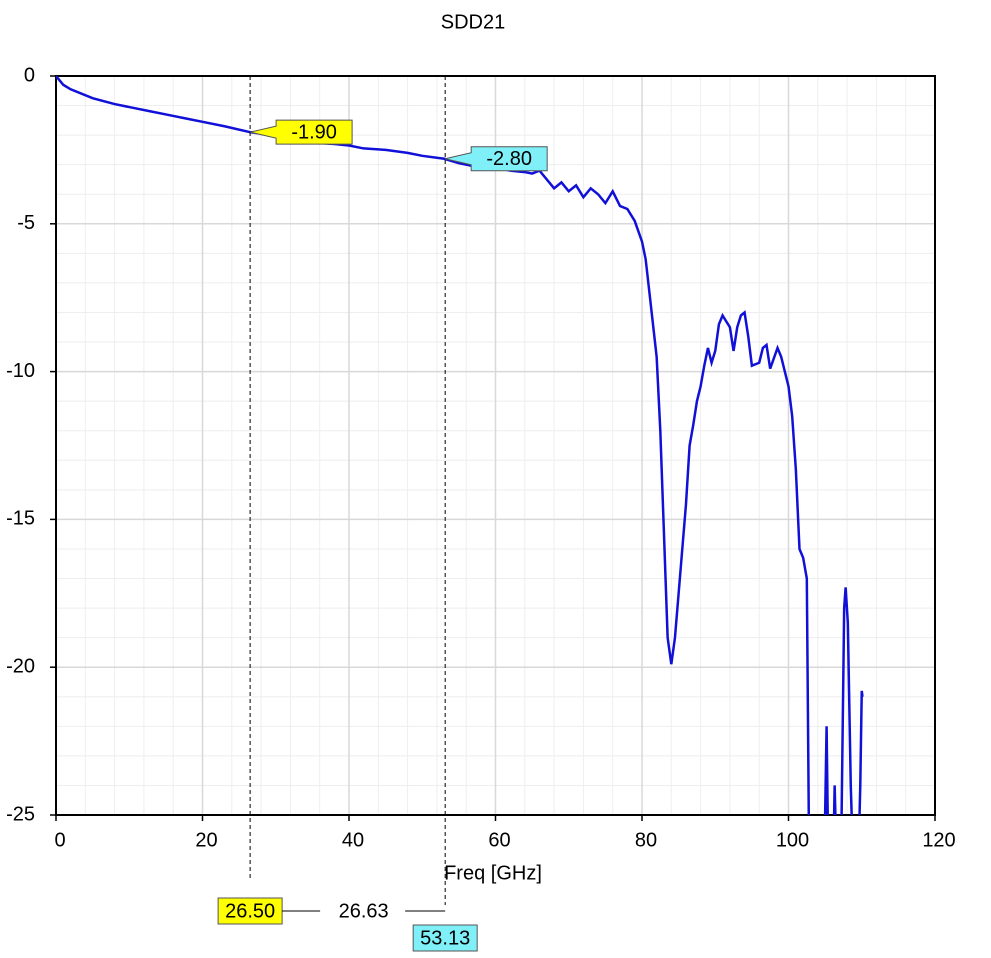 This screenshot has width=991, height=958. What do you see at coordinates (314, 132) in the screenshot?
I see `marker-value-label: -1.90` at bounding box center [314, 132].